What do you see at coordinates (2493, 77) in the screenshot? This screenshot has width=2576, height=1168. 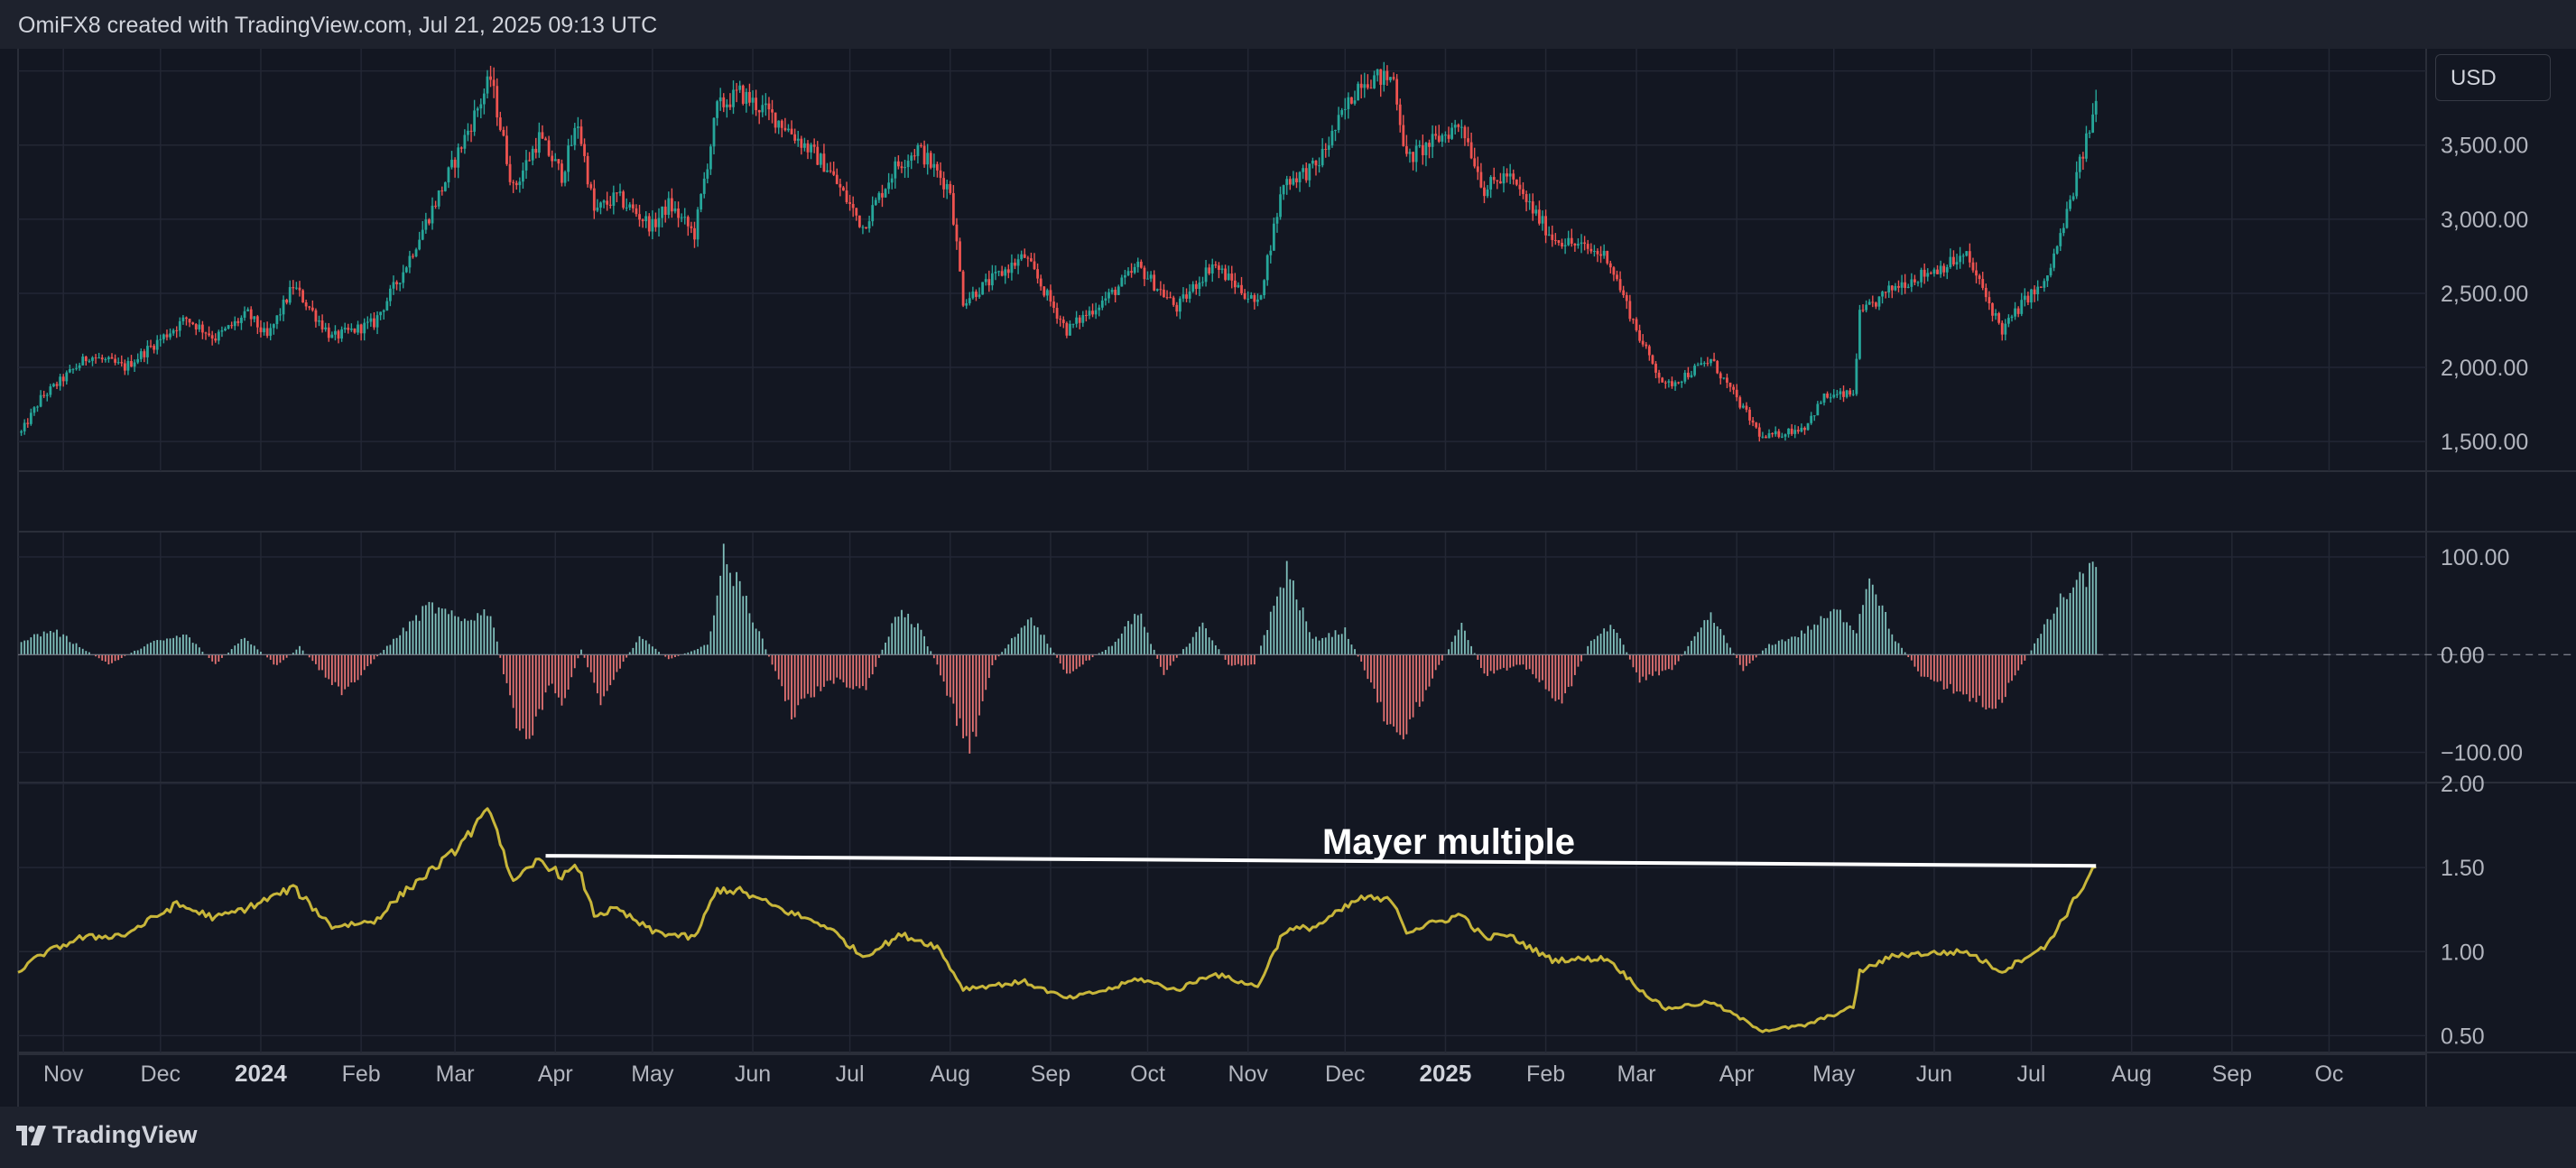 I see `currency-selector-button: USD` at bounding box center [2493, 77].